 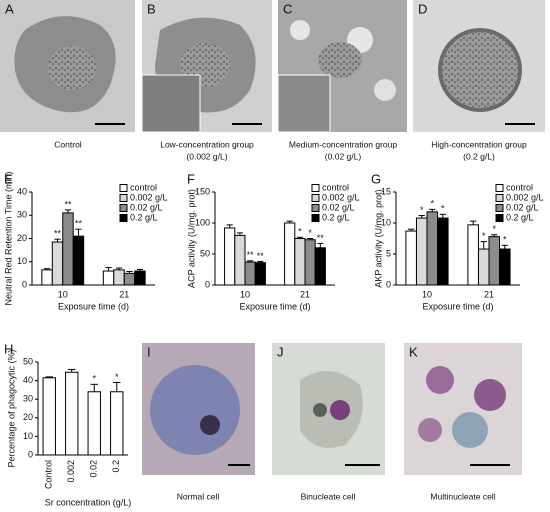 What do you see at coordinates (191, 178) in the screenshot?
I see `panel-label: F` at bounding box center [191, 178].